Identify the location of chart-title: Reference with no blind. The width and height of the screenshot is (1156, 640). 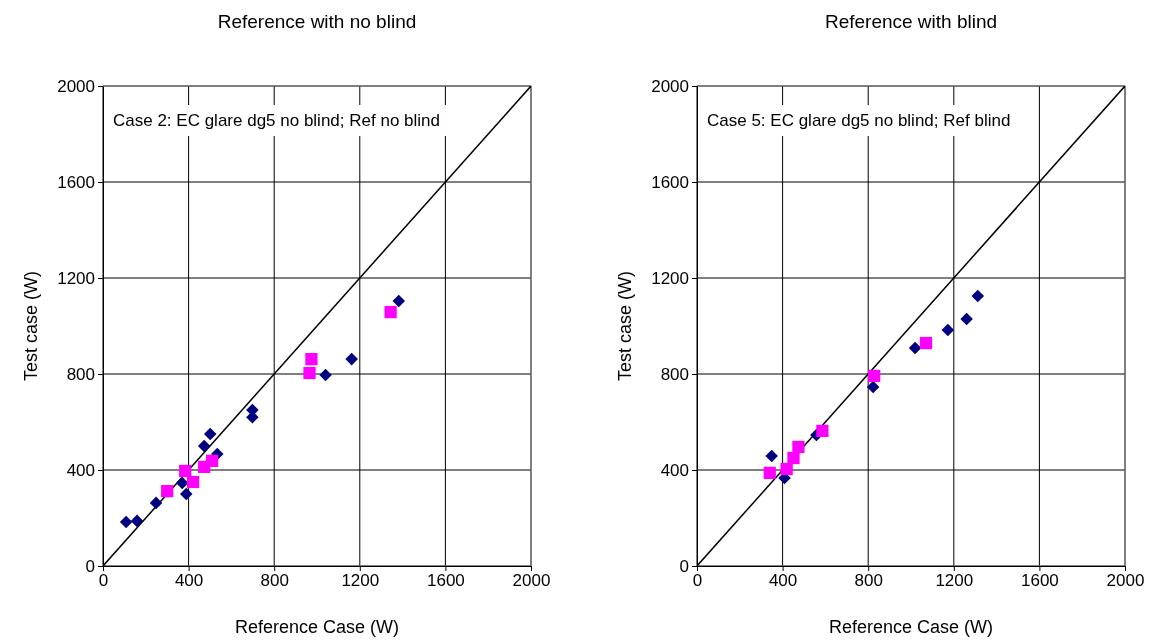
(317, 21).